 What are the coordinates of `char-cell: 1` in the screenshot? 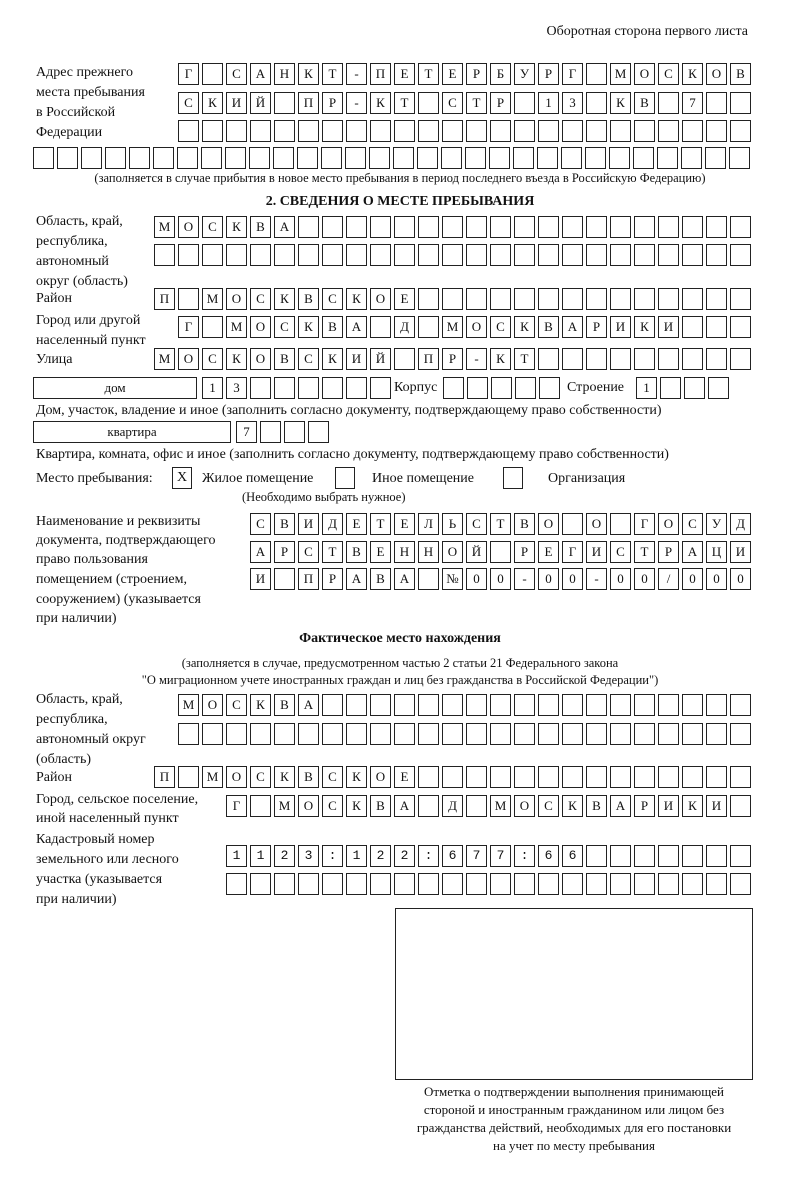 It's located at (548, 103).